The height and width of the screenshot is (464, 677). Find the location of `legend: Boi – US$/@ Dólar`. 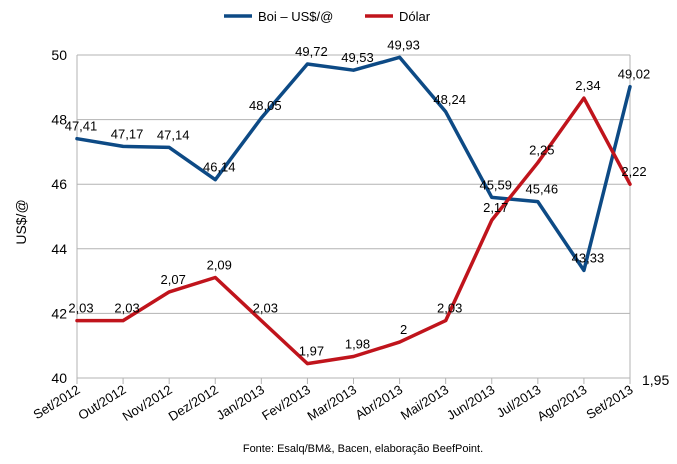

legend: Boi – US$/@ Dólar is located at coordinates (327, 16).